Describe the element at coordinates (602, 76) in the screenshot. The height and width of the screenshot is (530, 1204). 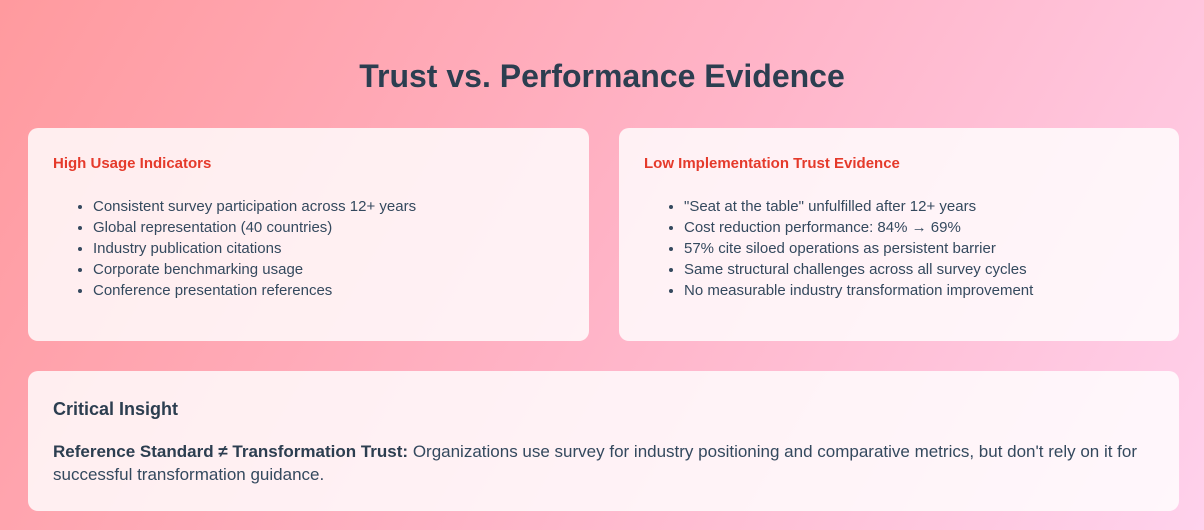
I see `page-title: Trust vs. Performance Evidence` at that location.